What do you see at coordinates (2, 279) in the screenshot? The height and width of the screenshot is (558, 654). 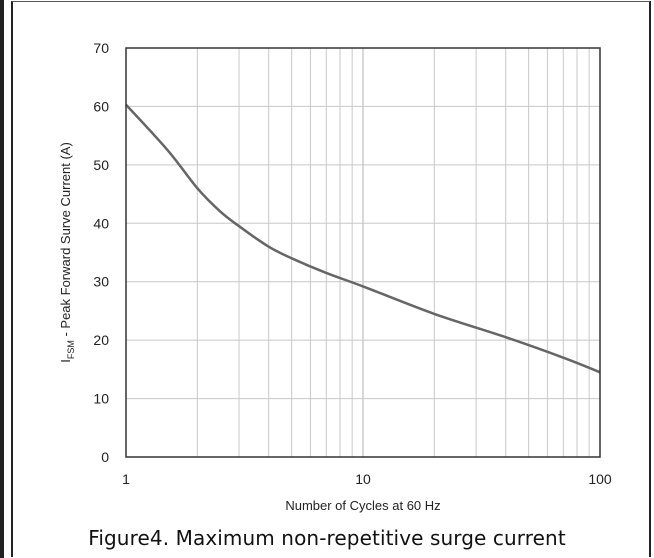 I see `left-border` at bounding box center [2, 279].